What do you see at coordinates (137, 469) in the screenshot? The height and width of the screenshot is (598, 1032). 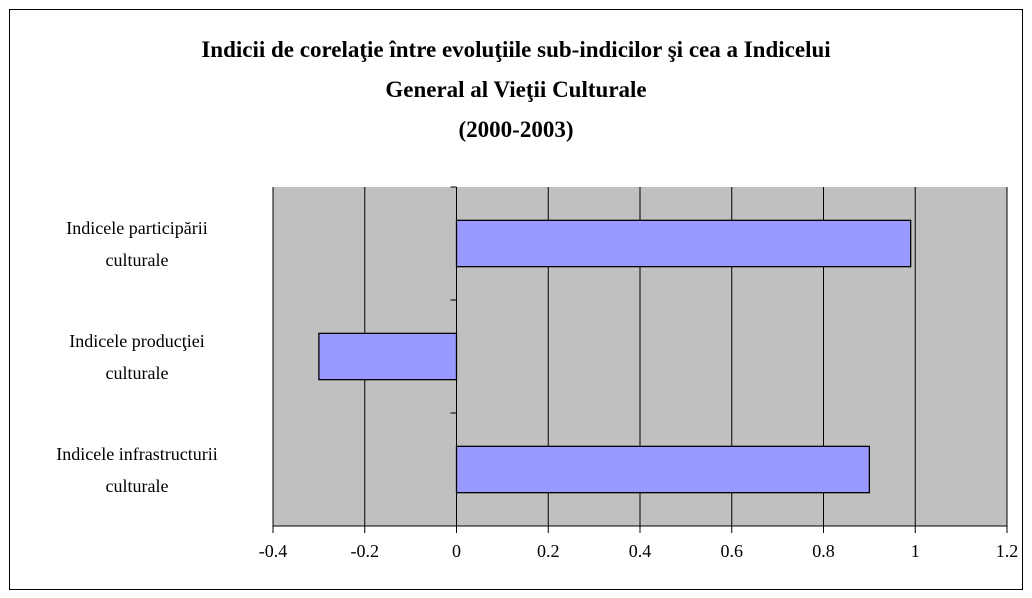 I see `y-tick-label: Indicele infrastructurii culturale` at bounding box center [137, 469].